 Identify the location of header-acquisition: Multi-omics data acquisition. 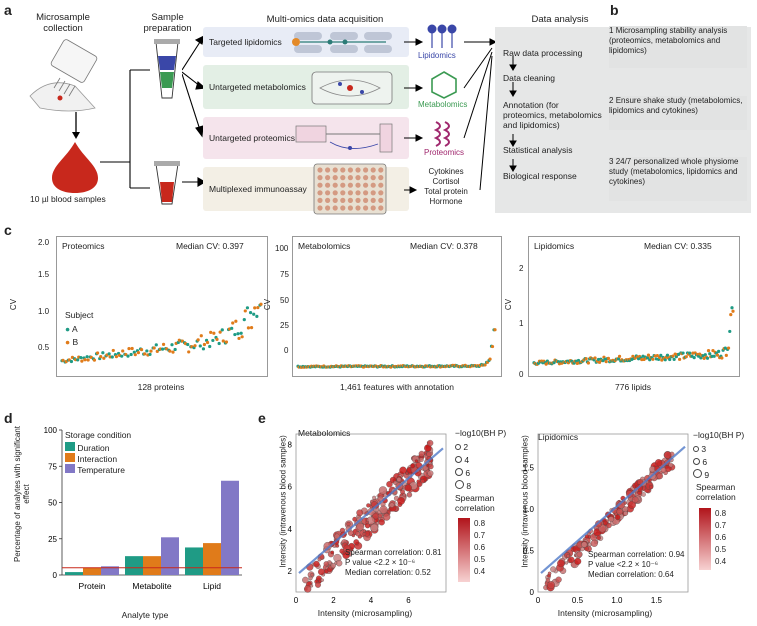
(325, 19).